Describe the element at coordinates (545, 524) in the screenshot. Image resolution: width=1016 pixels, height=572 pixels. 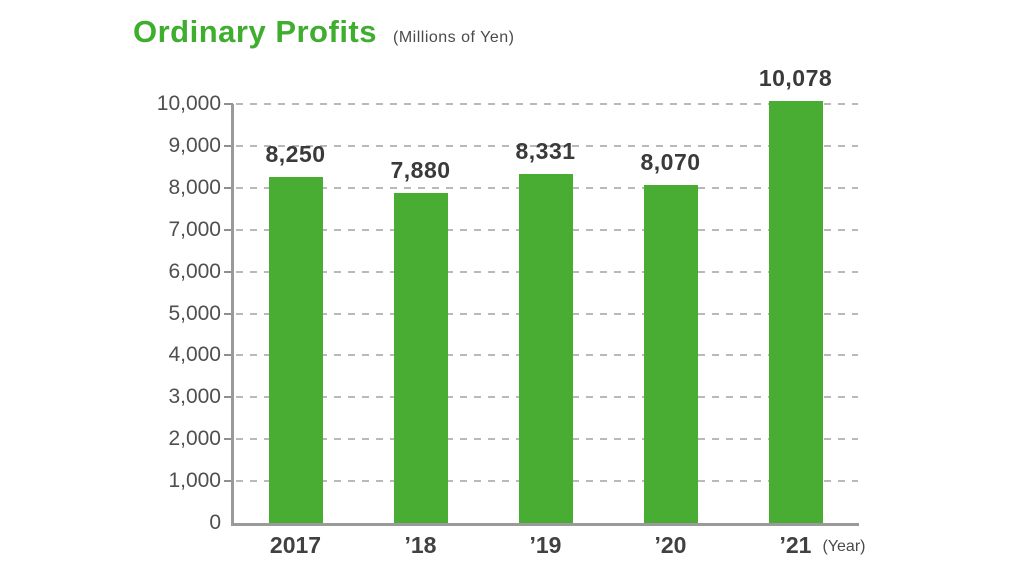
I see `x-axis-line` at that location.